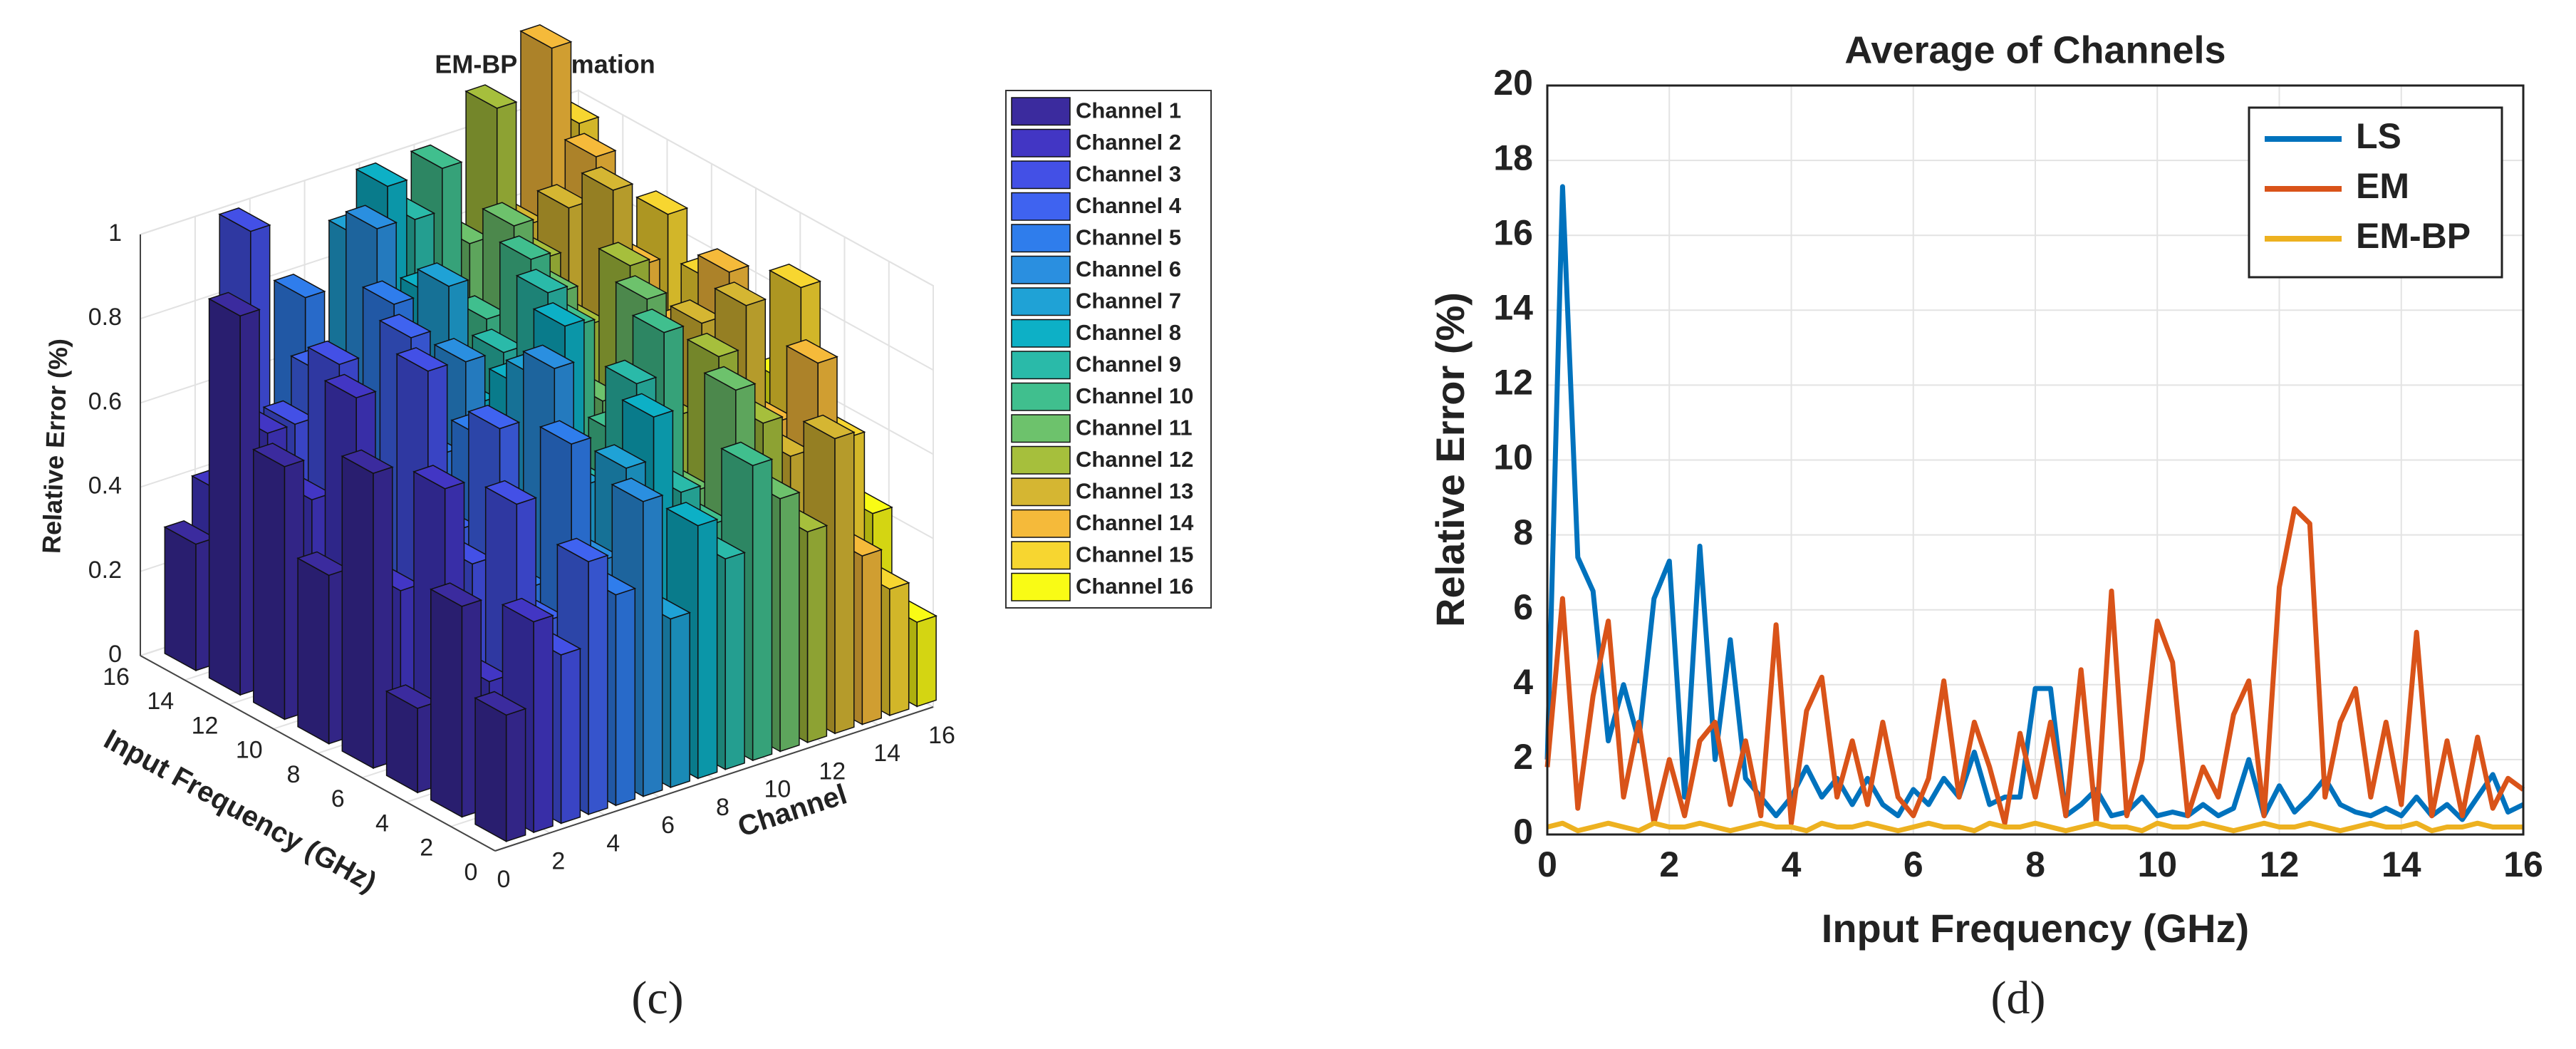  I want to click on x-axis, so click(714, 779).